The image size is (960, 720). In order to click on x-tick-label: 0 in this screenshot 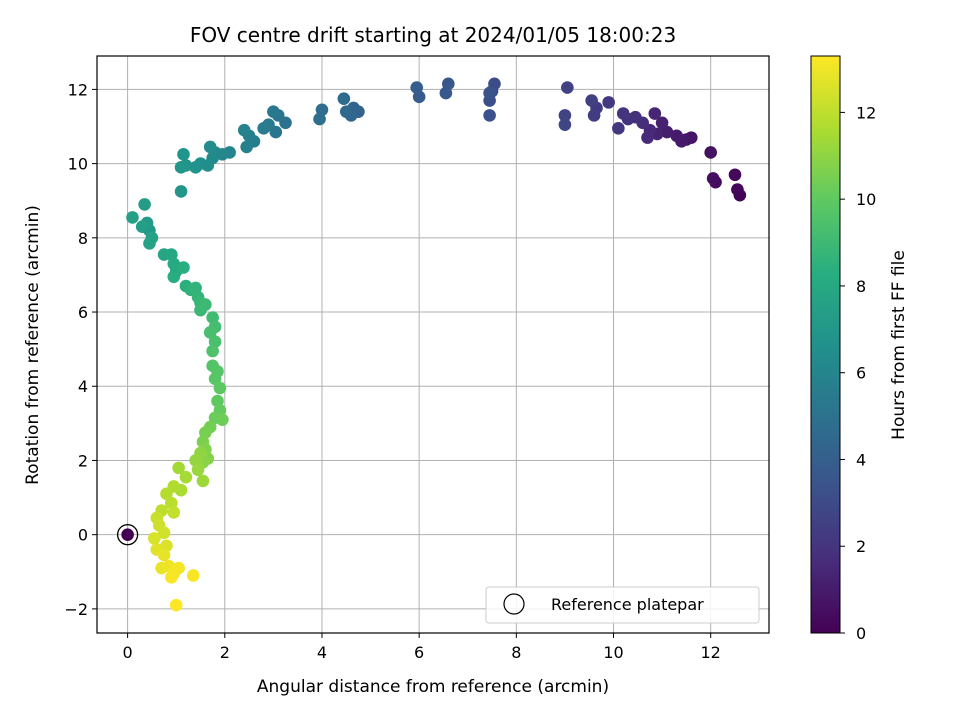, I will do `click(128, 652)`.